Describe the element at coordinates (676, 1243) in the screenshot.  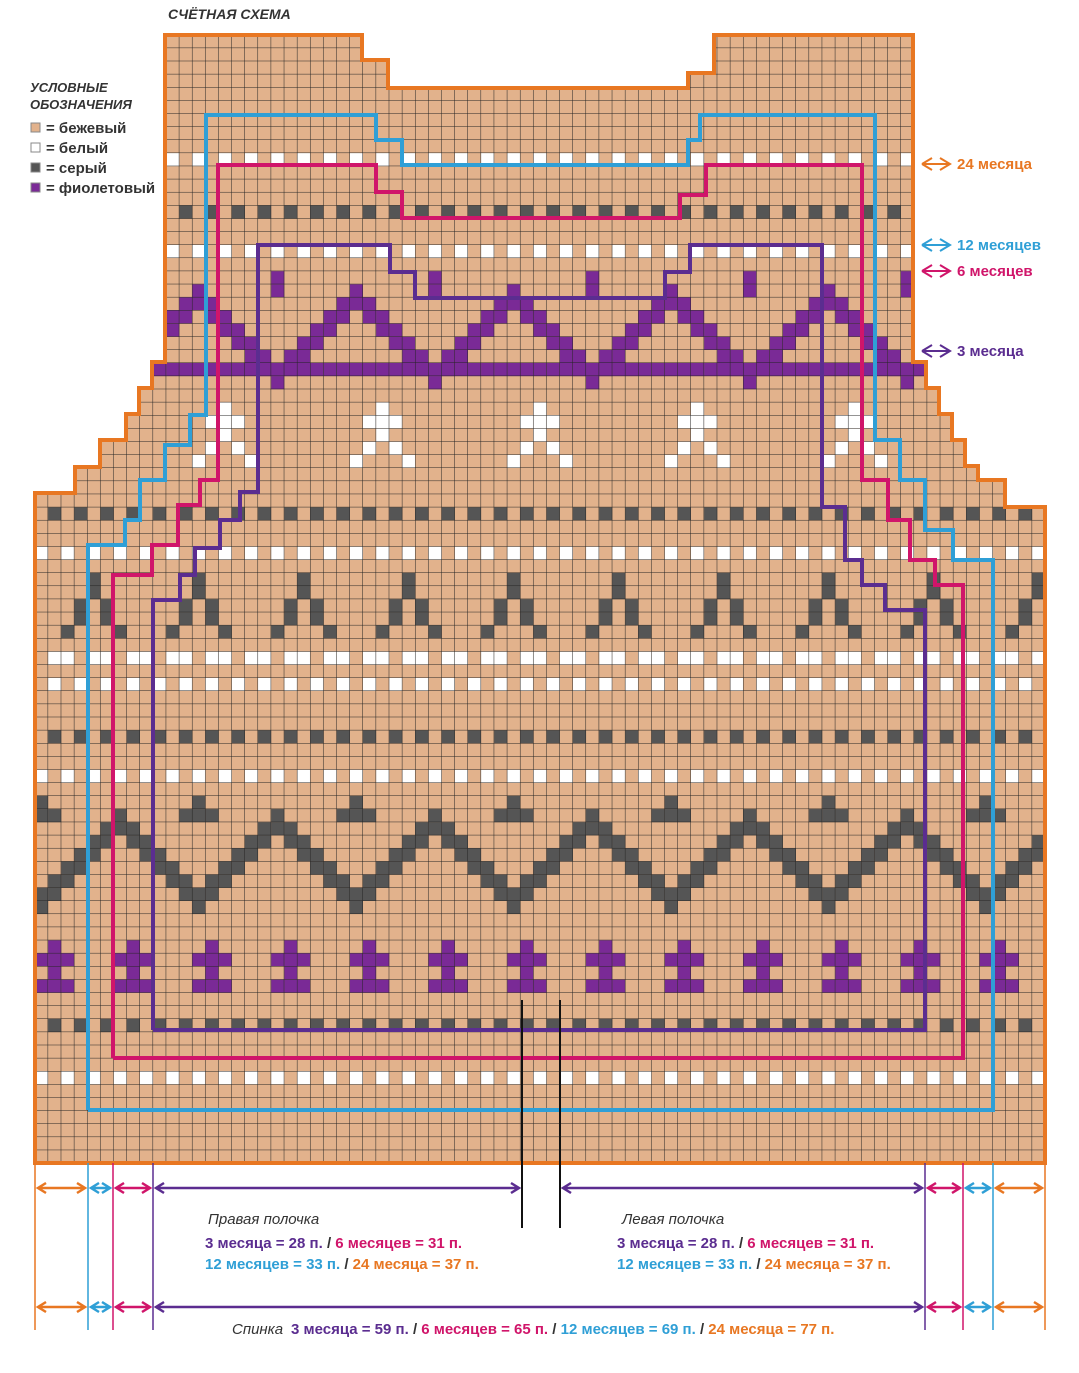
I see `section-part: 3 месяца = 28 п.` at that location.